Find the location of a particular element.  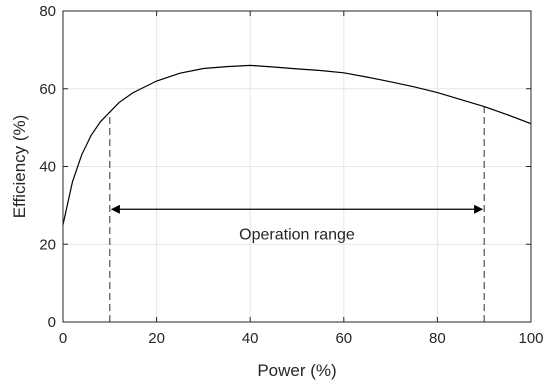

y-axis-label: Efficiency (%) is located at coordinates (19, 167).